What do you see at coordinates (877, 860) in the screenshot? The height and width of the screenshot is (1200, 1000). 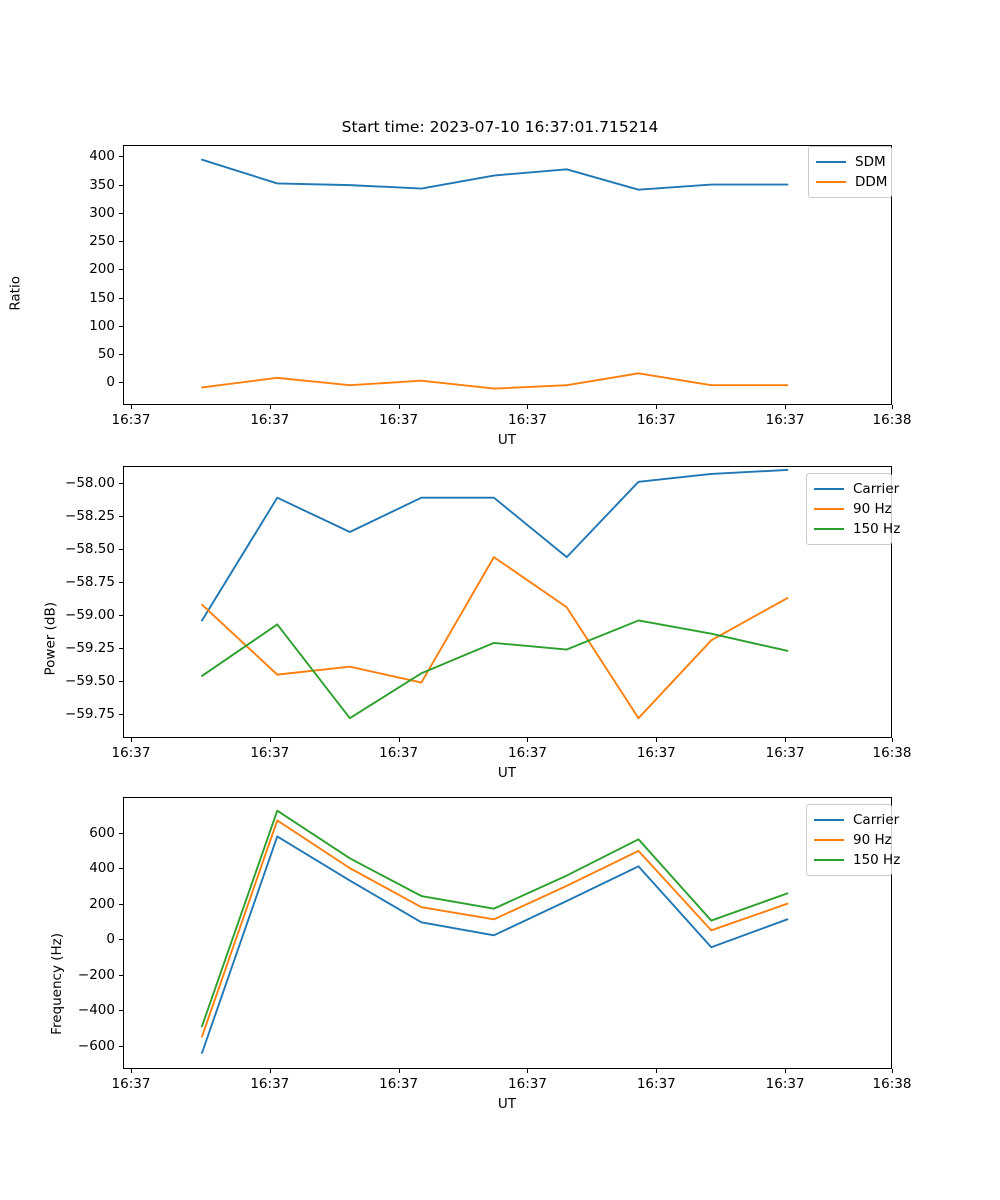 I see `legend-label: 150 Hz` at bounding box center [877, 860].